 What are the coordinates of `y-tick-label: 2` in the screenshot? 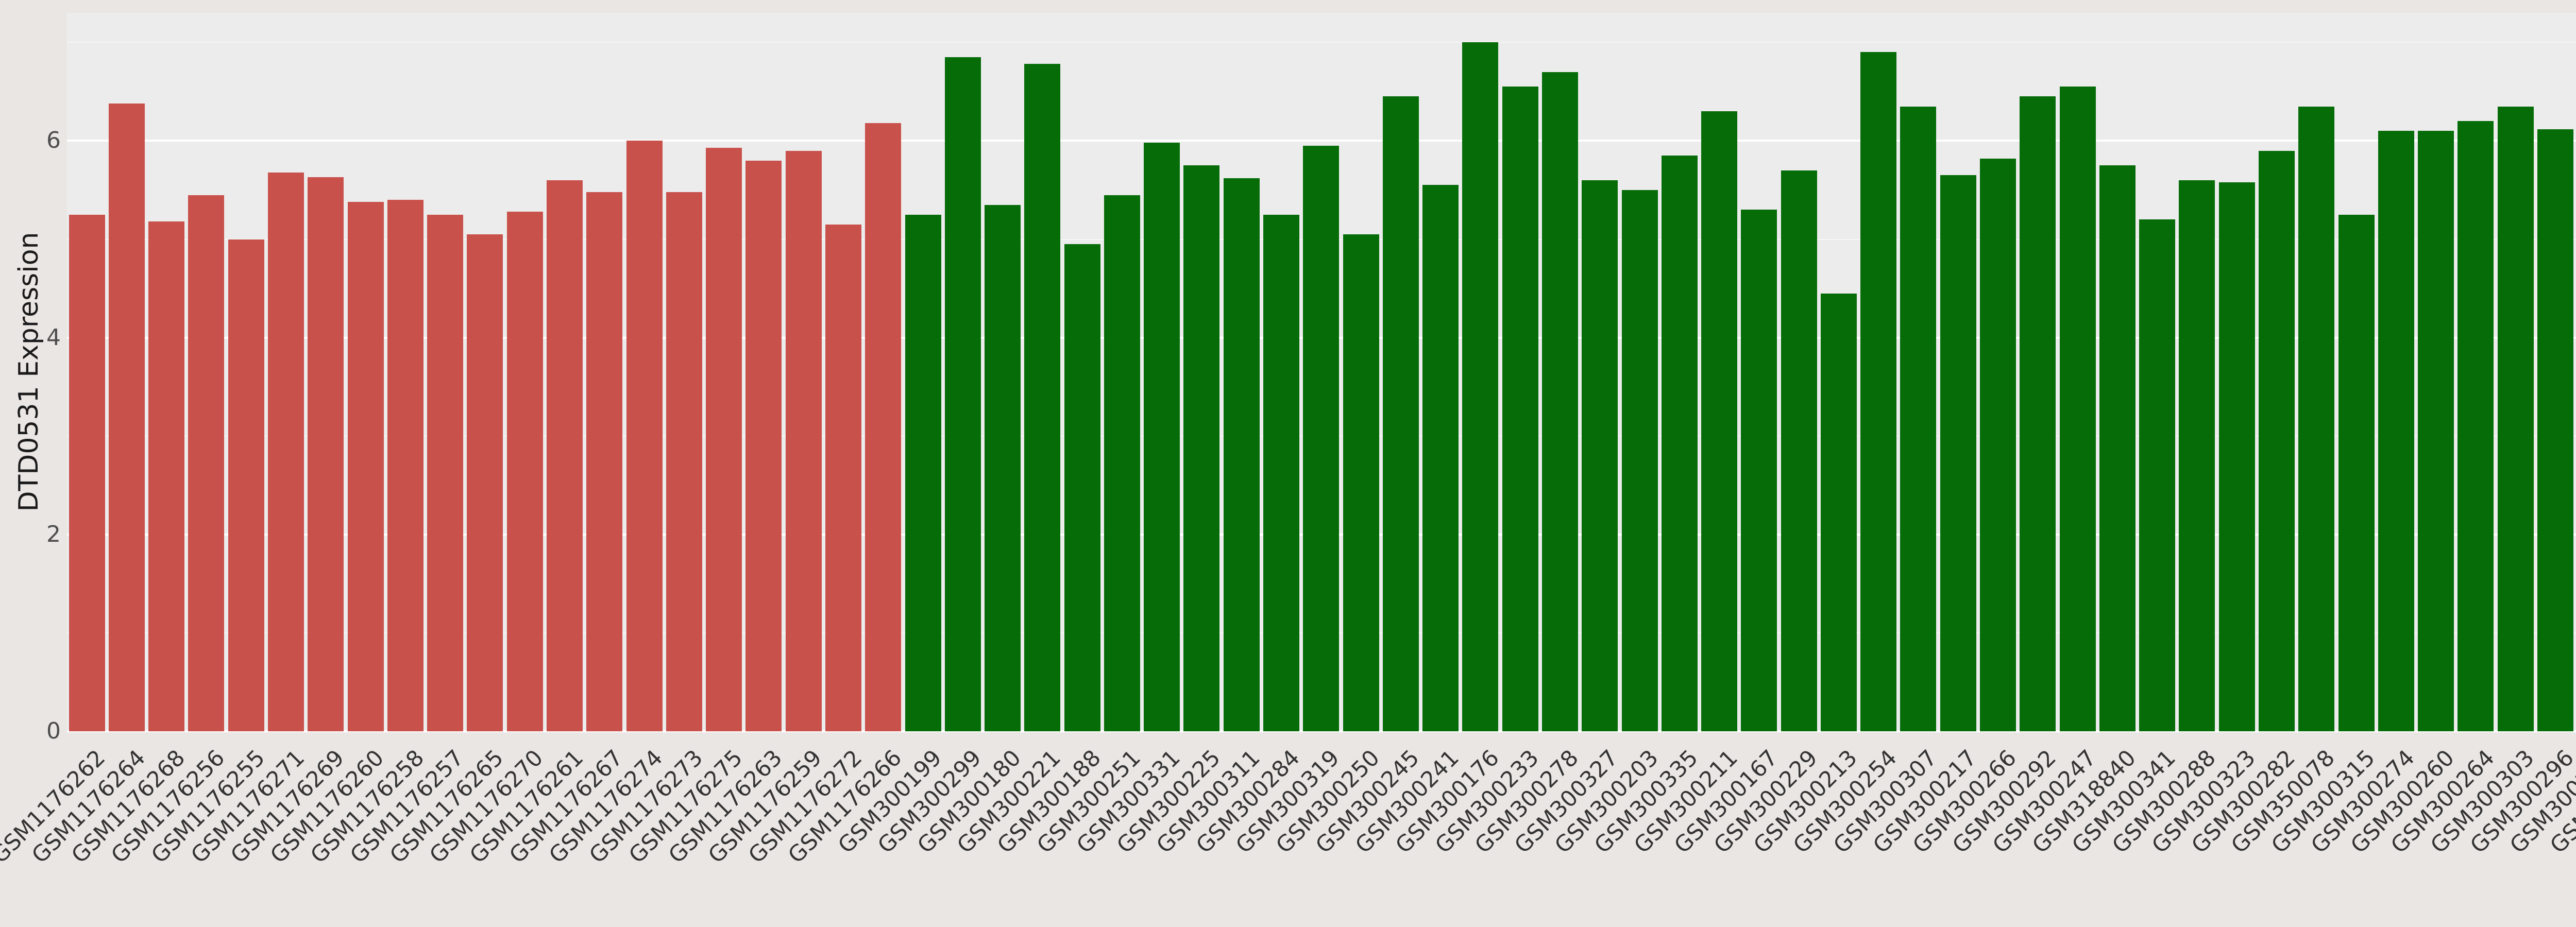 It's located at (53, 534).